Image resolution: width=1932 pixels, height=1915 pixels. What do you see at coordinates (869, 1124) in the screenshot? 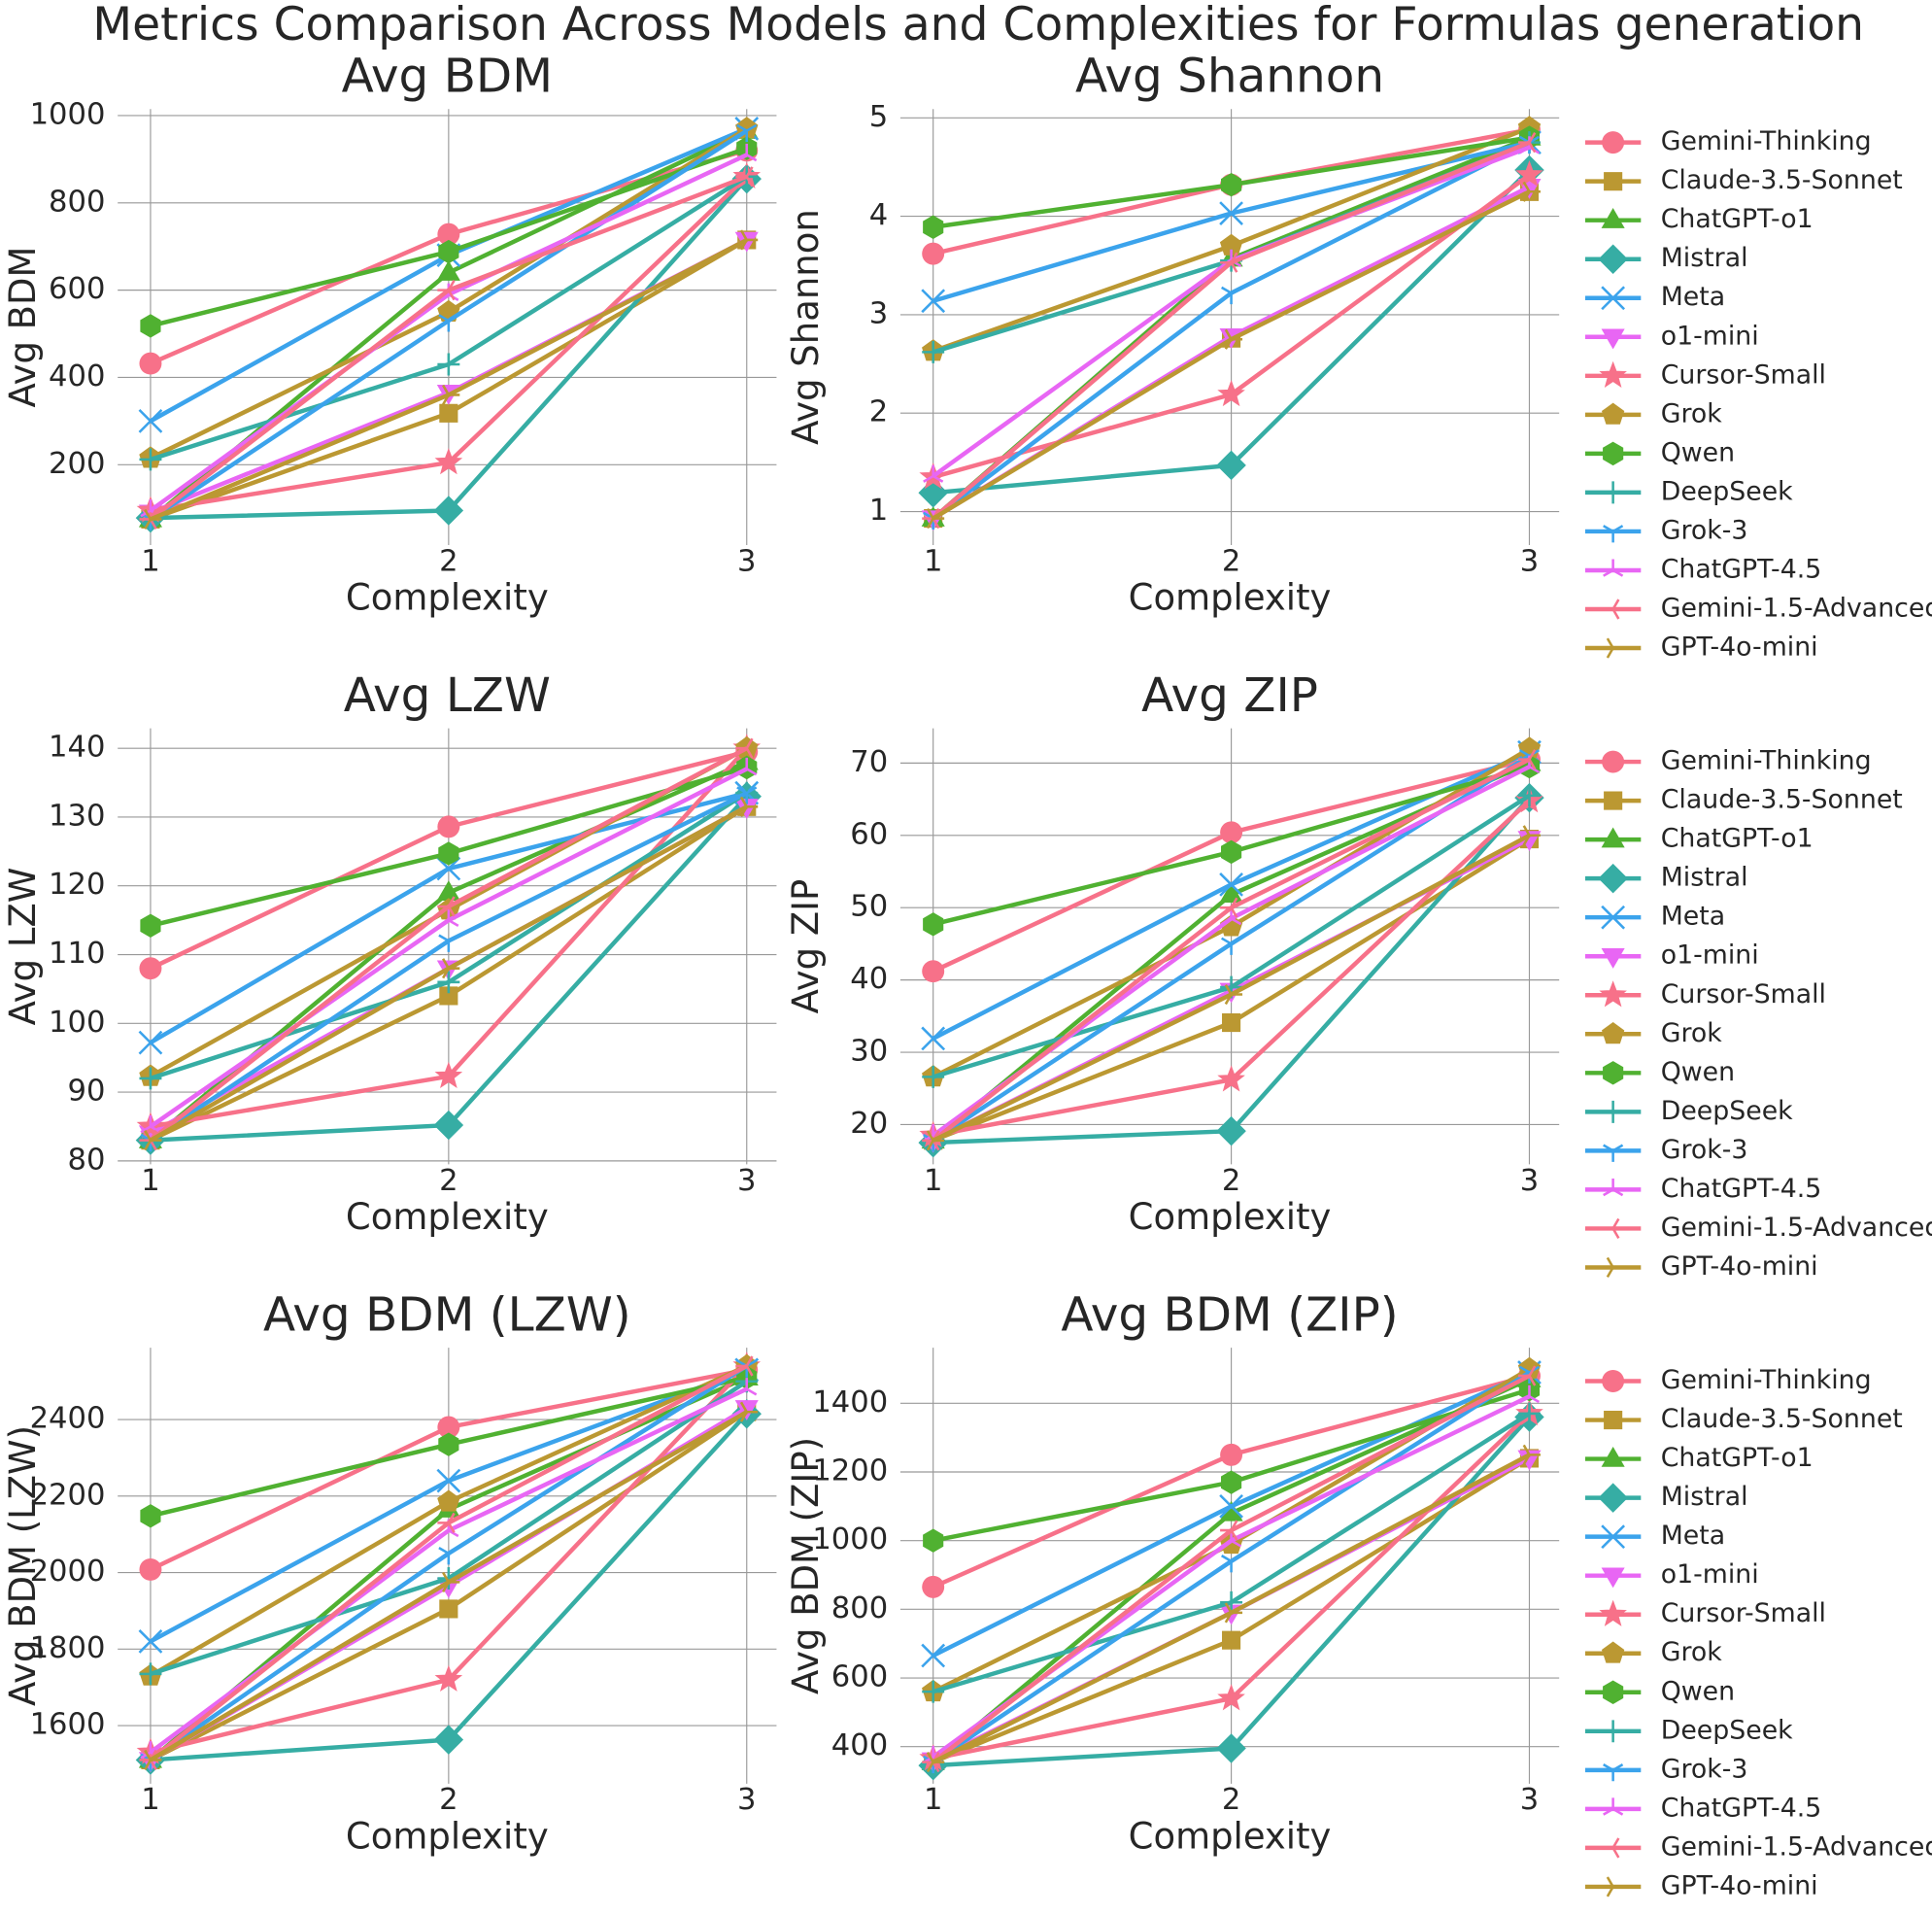
I see `y-tick-label: 20` at bounding box center [869, 1124].